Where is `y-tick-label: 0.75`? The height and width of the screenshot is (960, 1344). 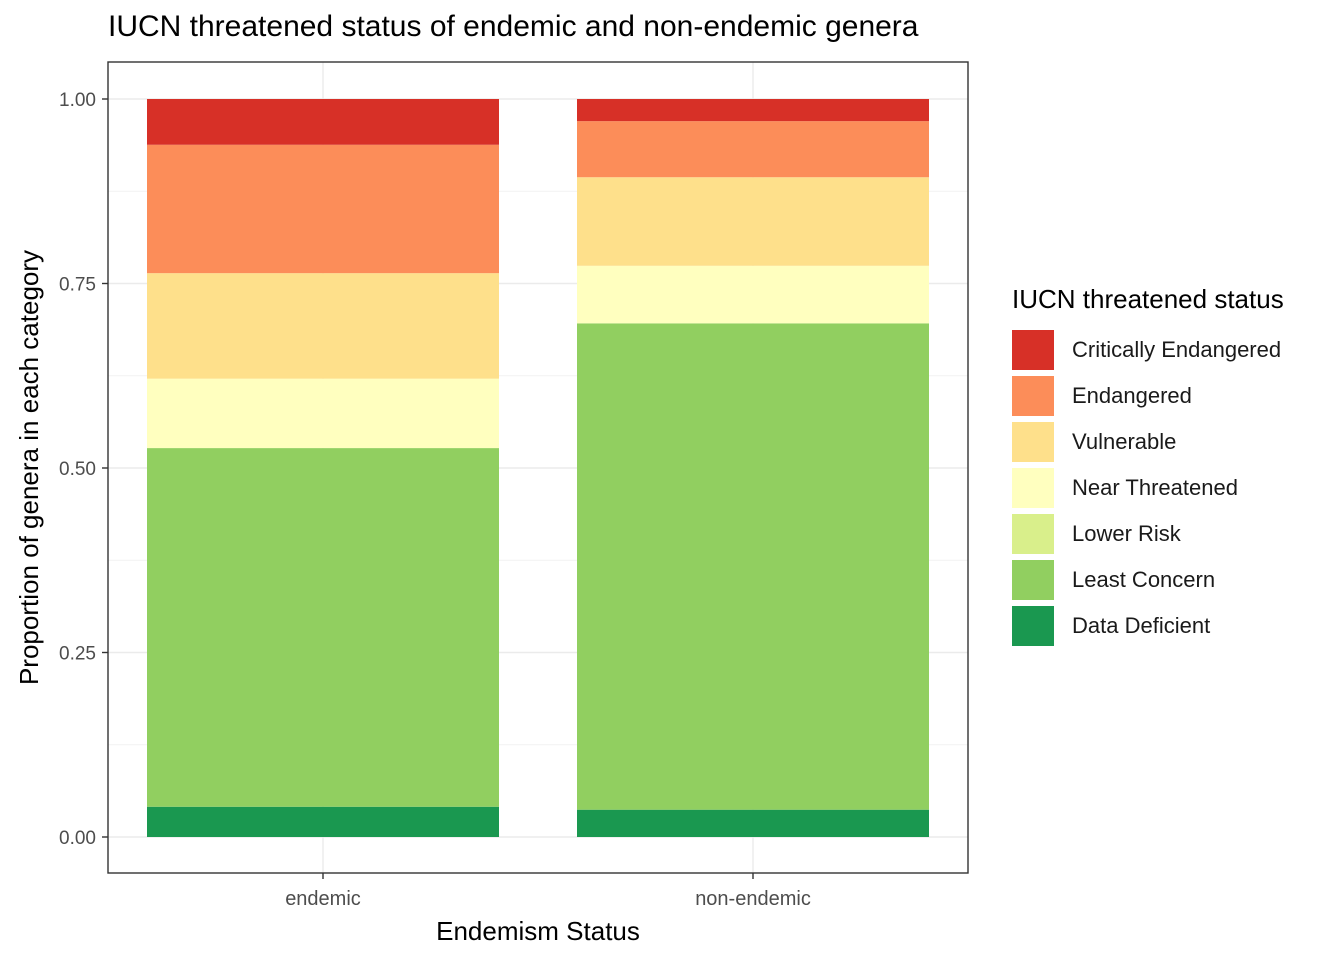 y-tick-label: 0.75 is located at coordinates (77, 285).